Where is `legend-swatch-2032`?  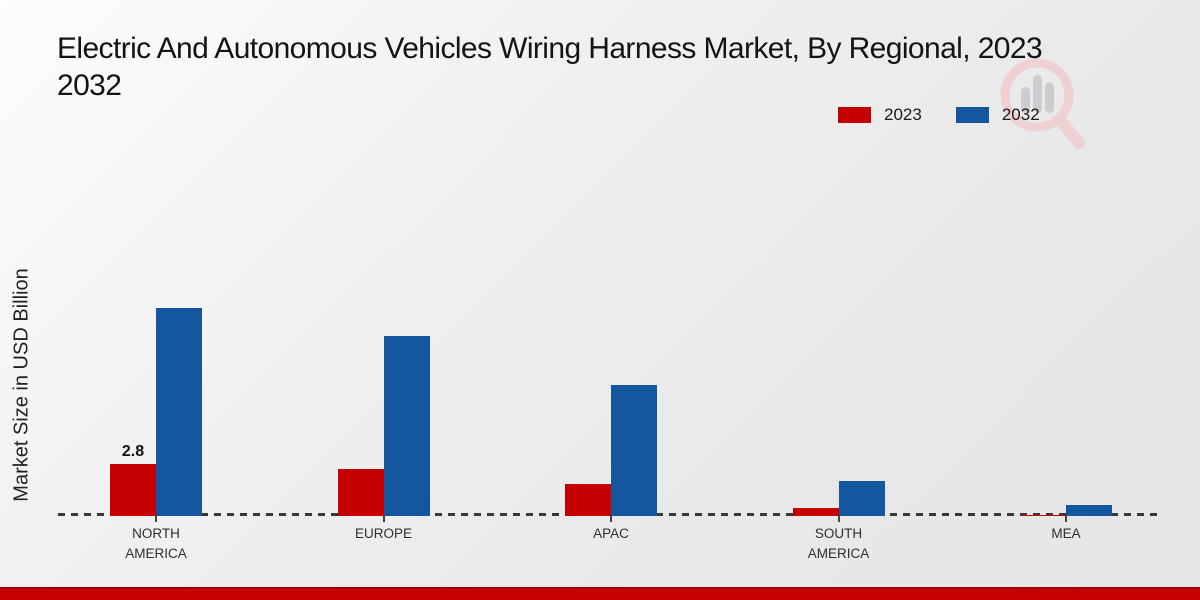 legend-swatch-2032 is located at coordinates (972, 115).